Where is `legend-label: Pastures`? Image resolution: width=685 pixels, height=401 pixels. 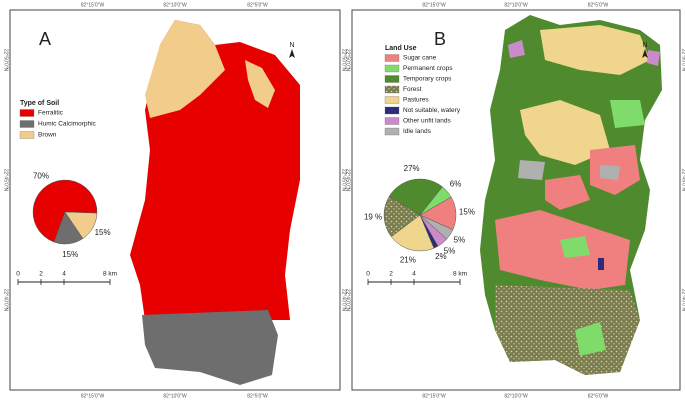 legend-label: Pastures is located at coordinates (416, 100).